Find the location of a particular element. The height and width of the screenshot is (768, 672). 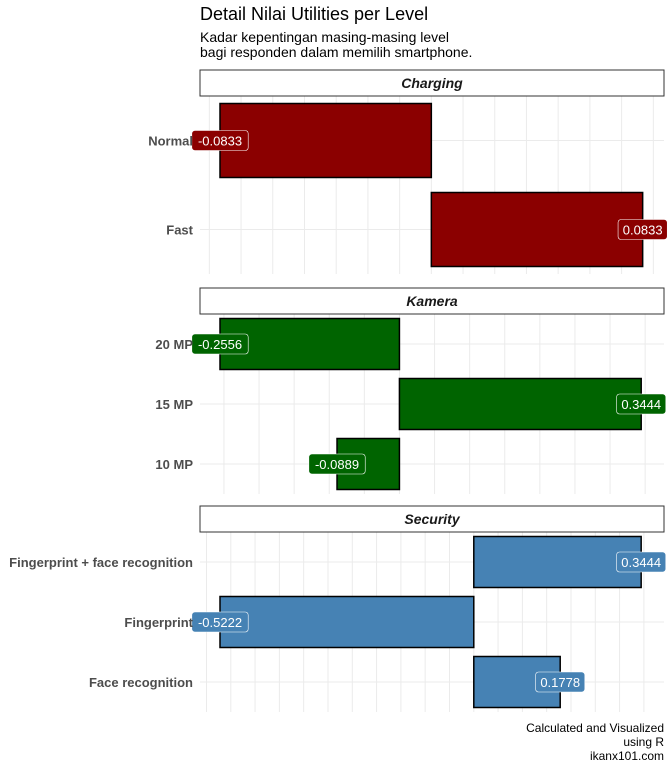

bar-fingerprint is located at coordinates (347, 622).